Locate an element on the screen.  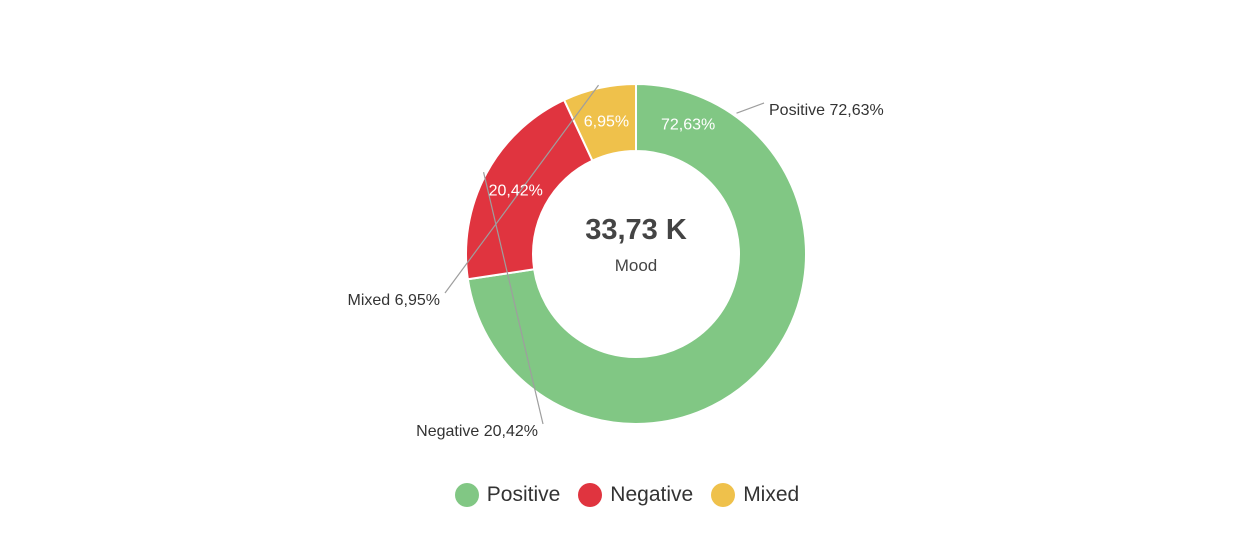
legend-label-positive: Positive is located at coordinates (523, 494).